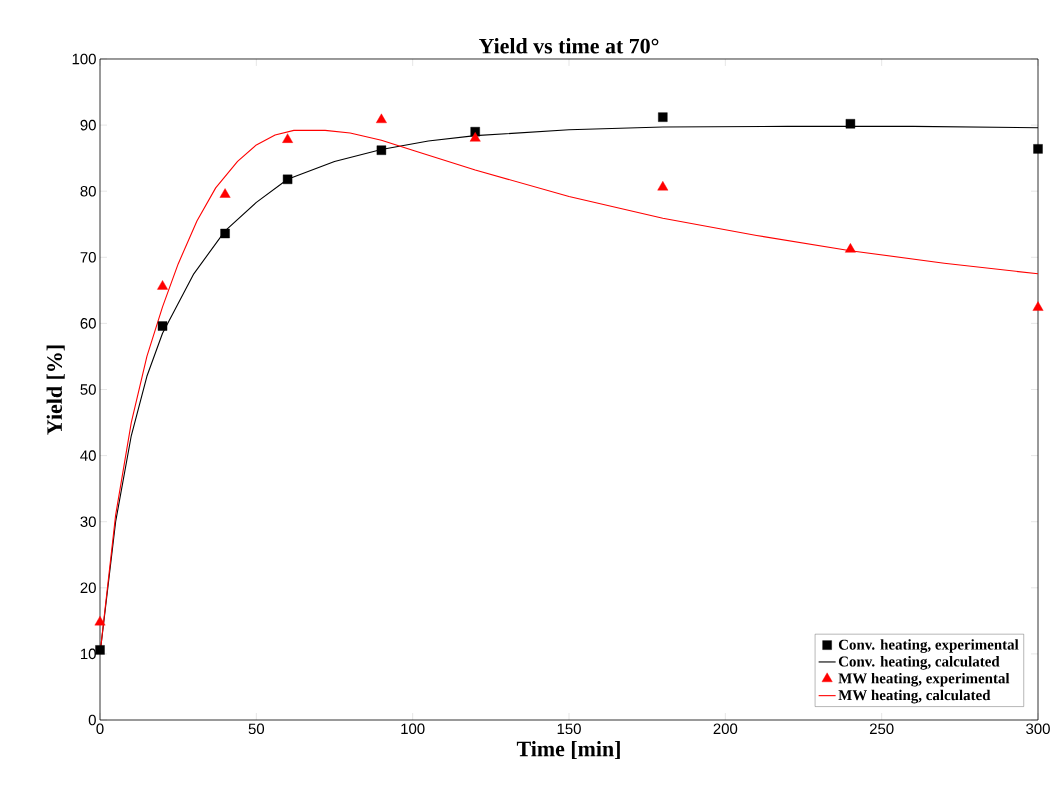 The image size is (1060, 794). I want to click on x-tick-label: 250, so click(881, 729).